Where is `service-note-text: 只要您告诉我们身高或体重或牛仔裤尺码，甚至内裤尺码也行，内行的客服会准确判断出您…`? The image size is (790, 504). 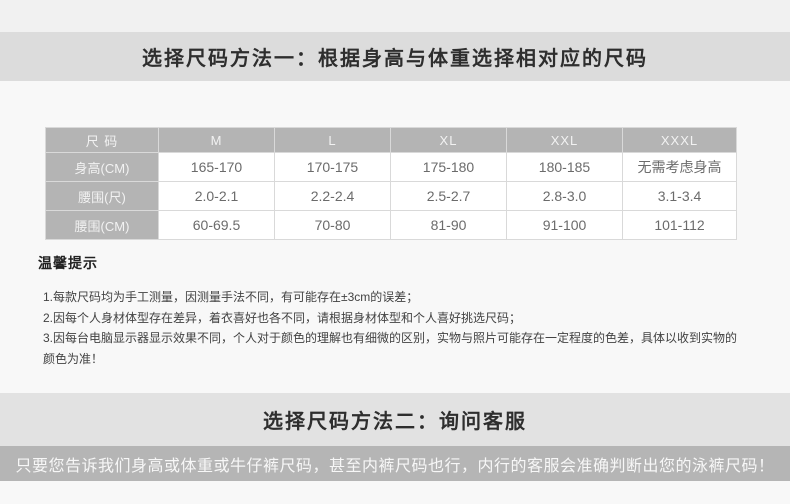 service-note-text: 只要您告诉我们身高或体重或牛仔裤尺码，甚至内裤尺码也行，内行的客服会准确判断出您… is located at coordinates (395, 466).